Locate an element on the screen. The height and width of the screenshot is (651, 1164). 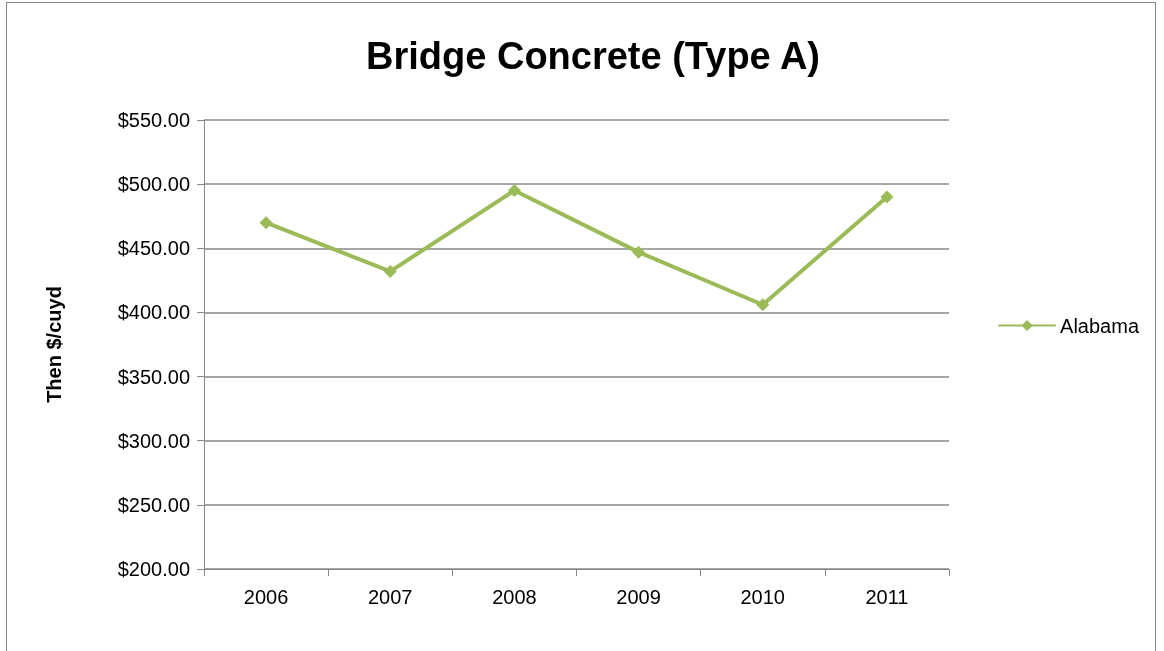
x-tick-label: 2006 is located at coordinates (266, 597).